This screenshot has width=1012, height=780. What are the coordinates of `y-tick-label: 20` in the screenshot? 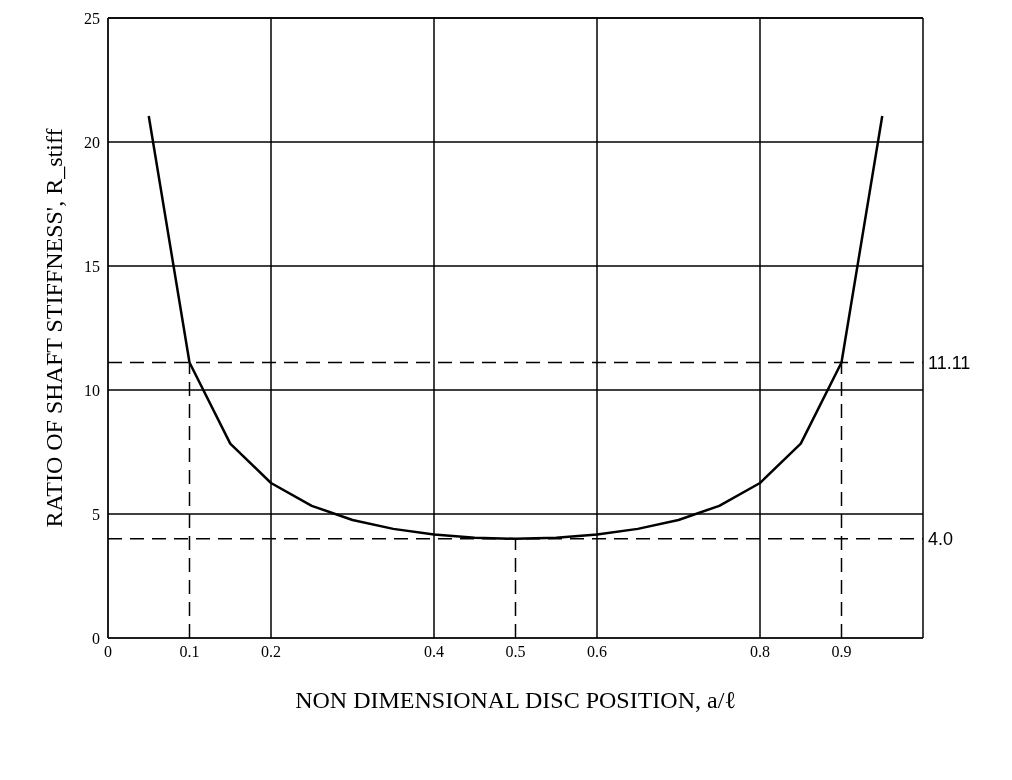 It's located at (92, 142).